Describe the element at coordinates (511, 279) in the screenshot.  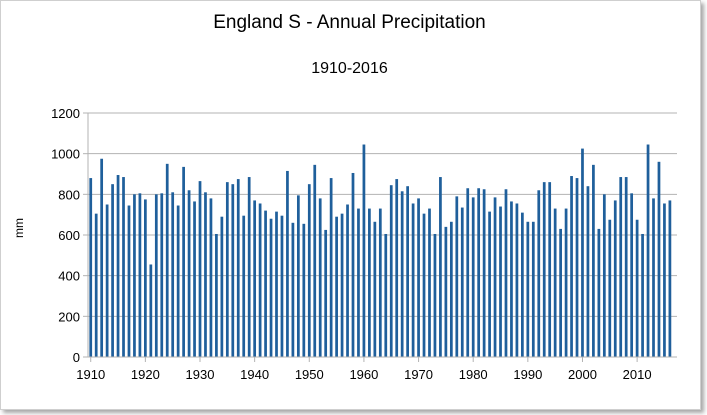
I see `bar-1987` at that location.